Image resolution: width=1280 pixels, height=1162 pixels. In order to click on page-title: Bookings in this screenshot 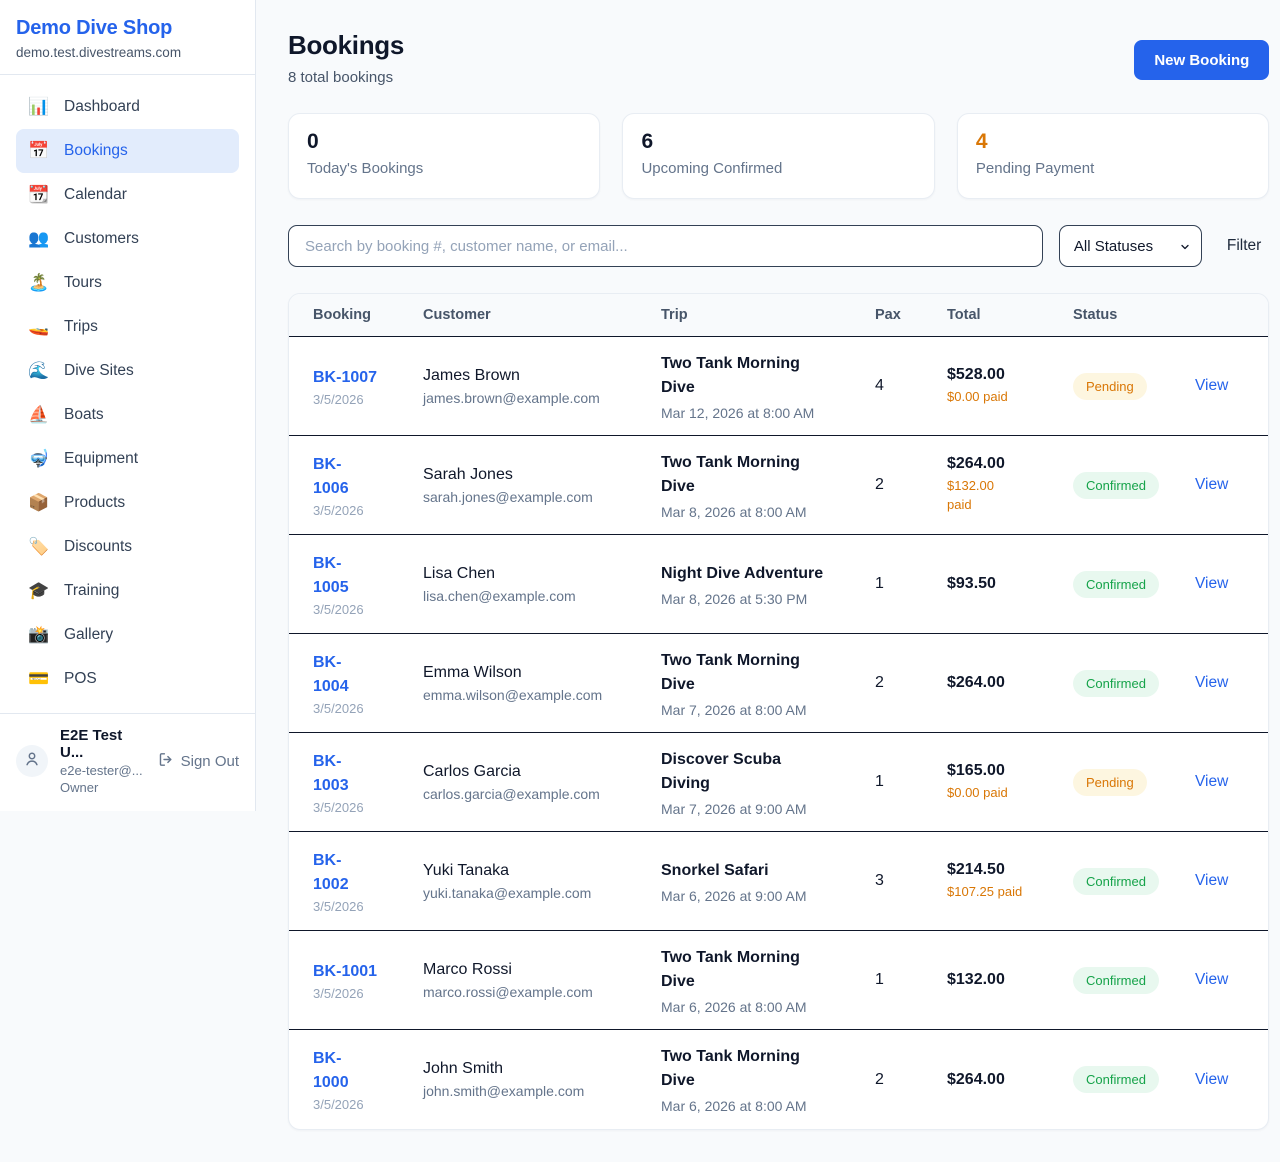, I will do `click(346, 45)`.